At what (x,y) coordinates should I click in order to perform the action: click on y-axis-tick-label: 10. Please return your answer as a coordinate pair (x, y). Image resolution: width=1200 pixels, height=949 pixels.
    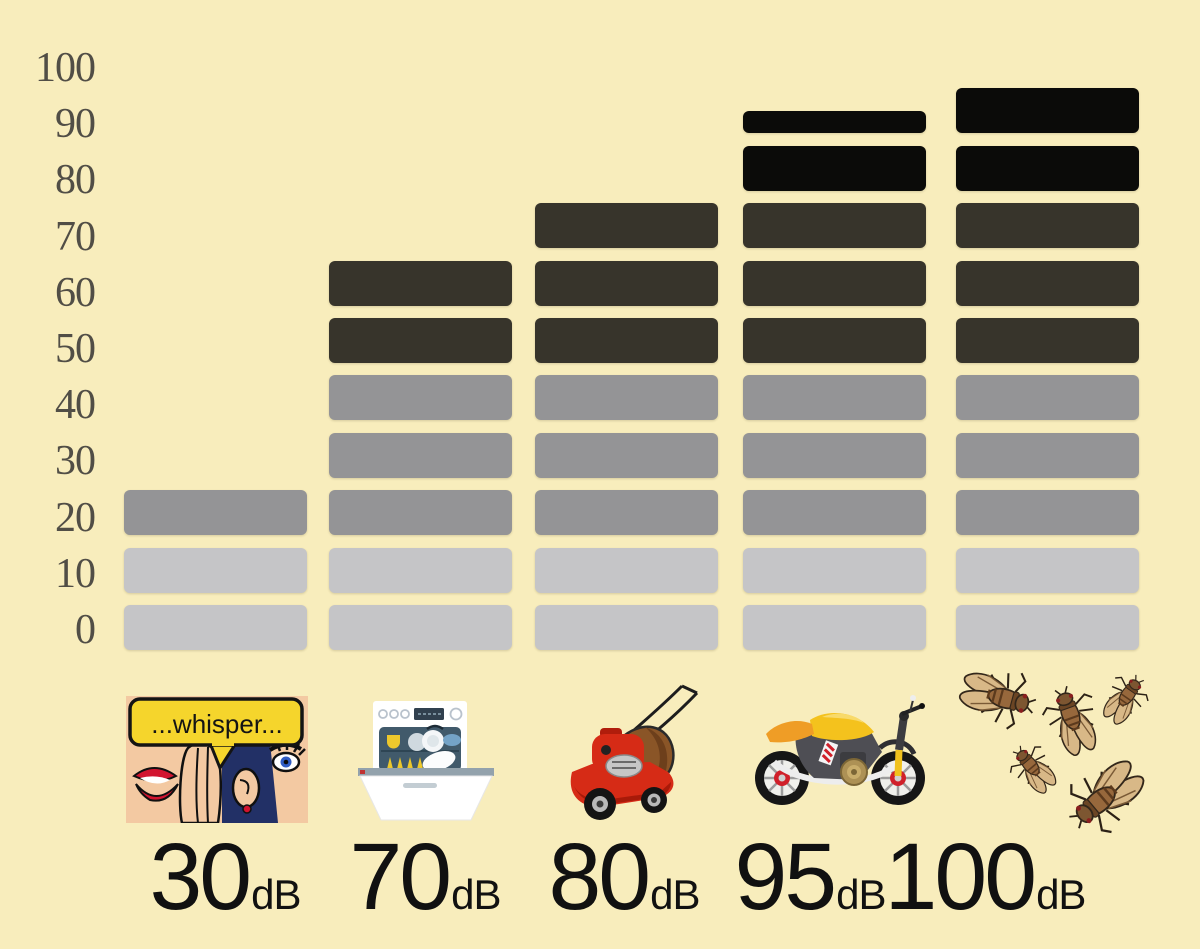
    Looking at the image, I should click on (75, 573).